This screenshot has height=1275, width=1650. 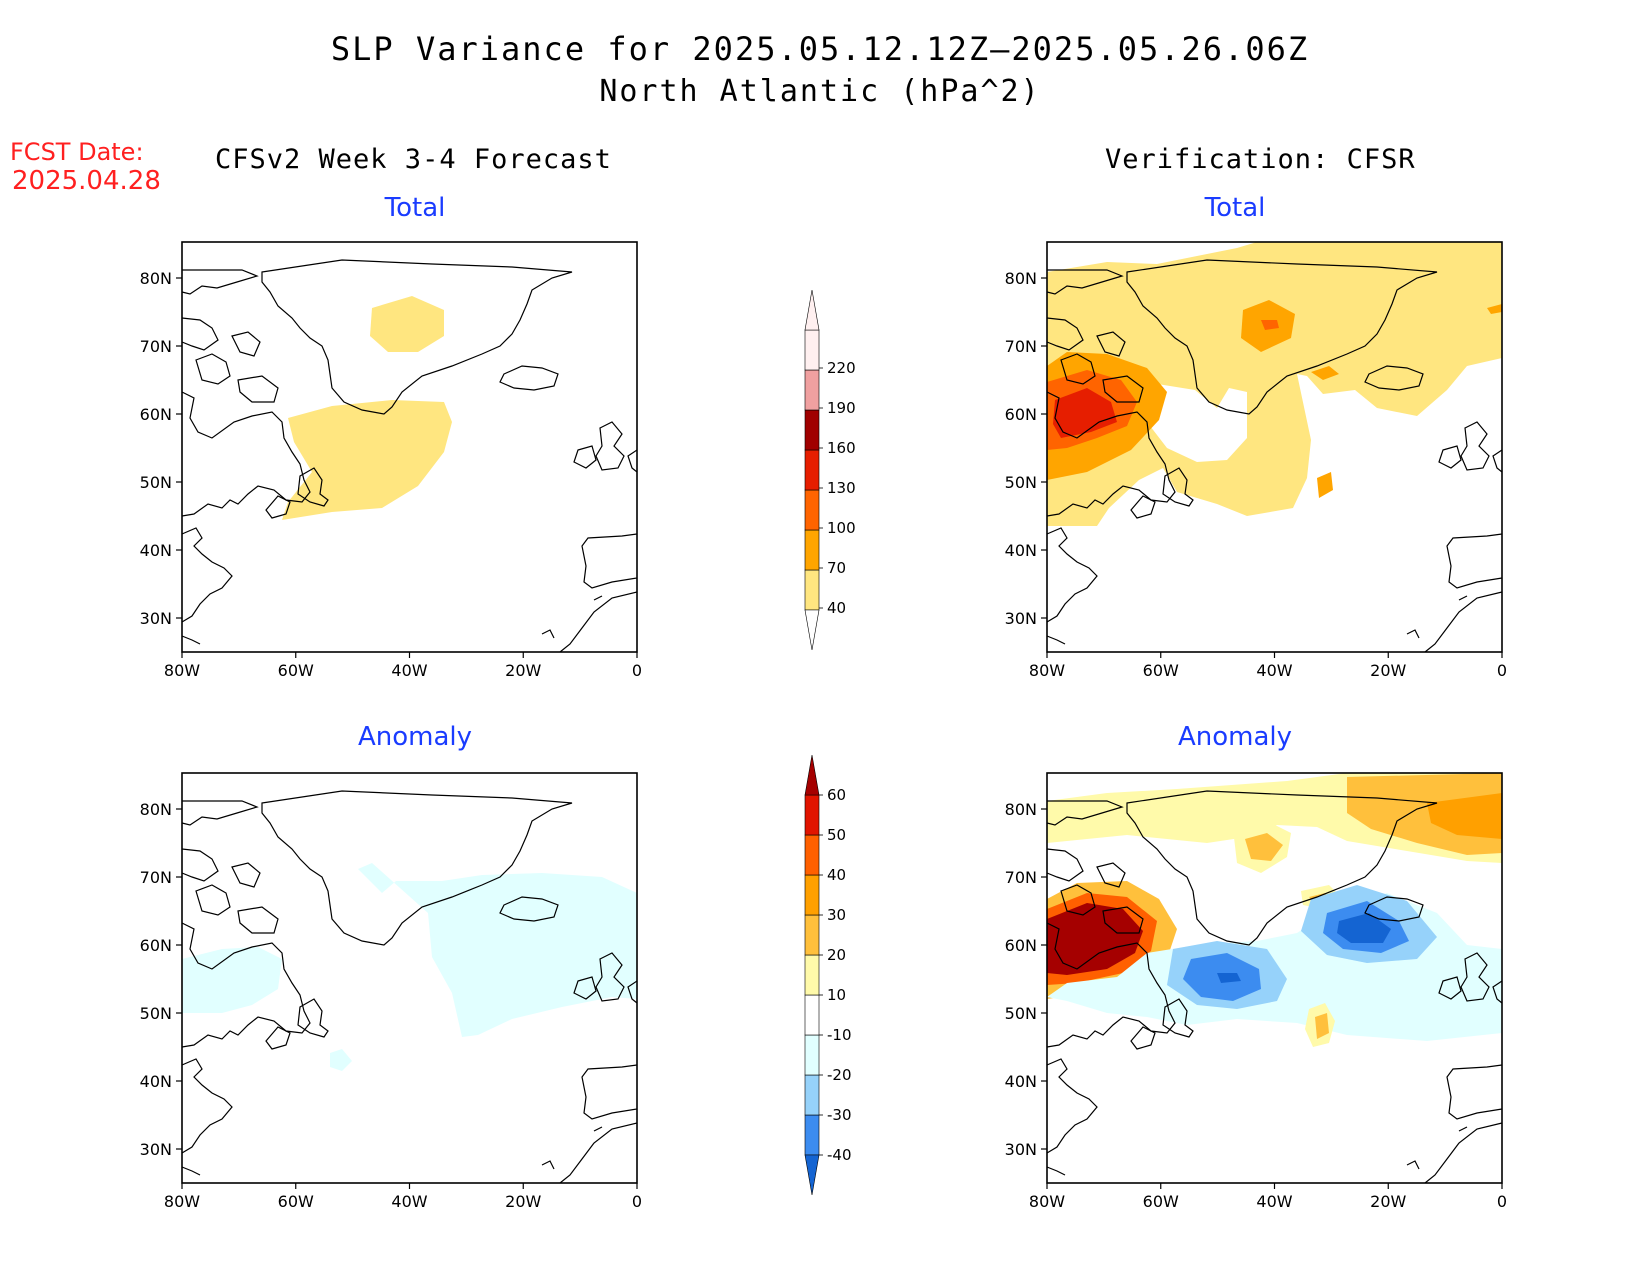 I want to click on total-colorbar: 40 70 100 130 160 190 220, so click(x=830, y=470).